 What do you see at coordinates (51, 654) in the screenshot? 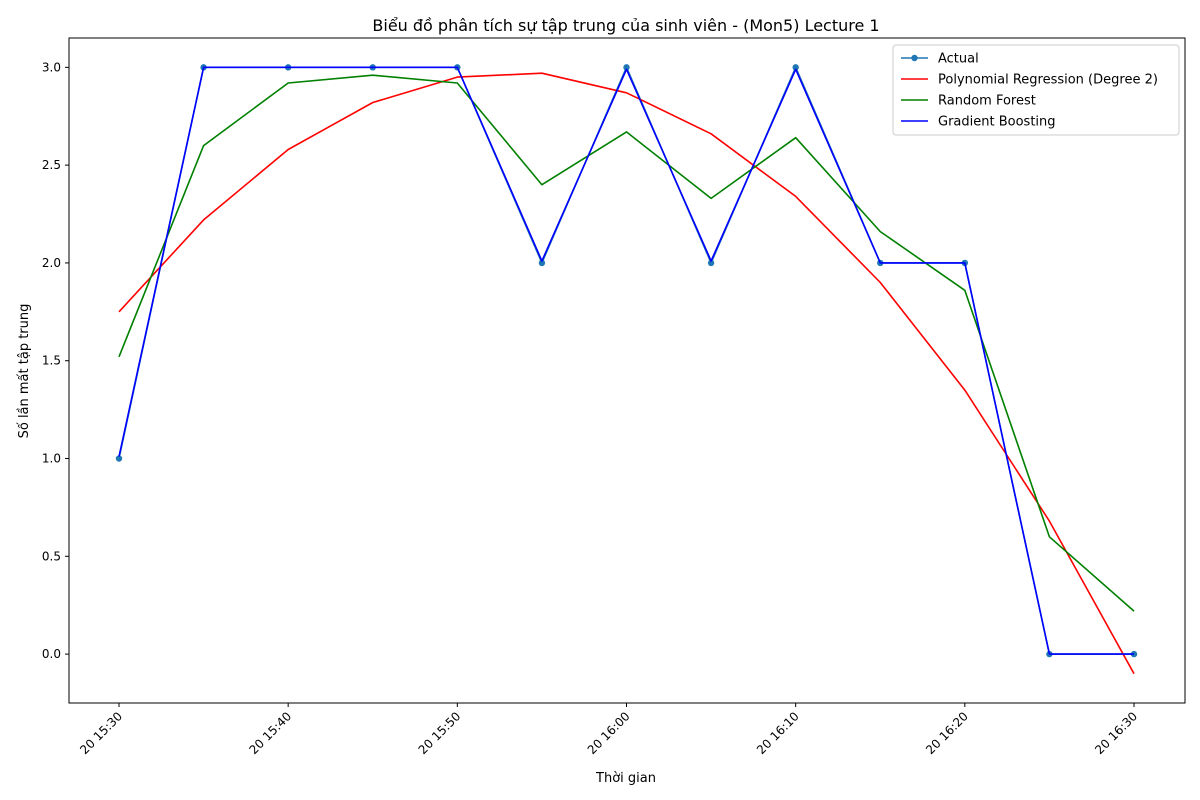
I see `y-tick-label: 0.0` at bounding box center [51, 654].